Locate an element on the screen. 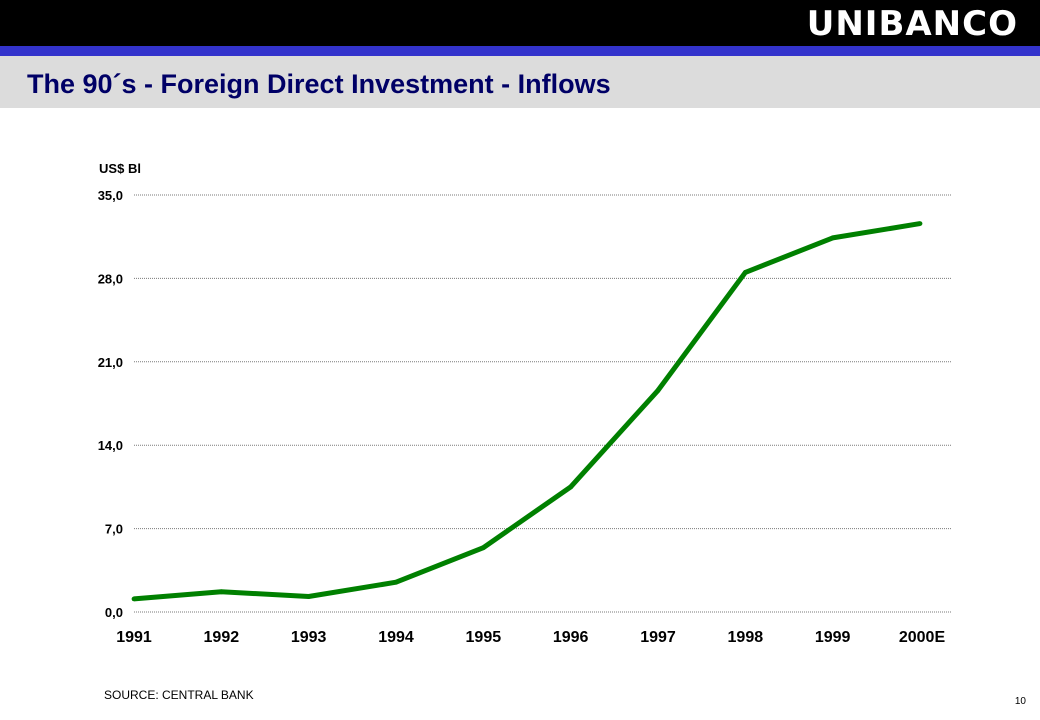 This screenshot has width=1040, height=720. page-number: 10 is located at coordinates (1020, 701).